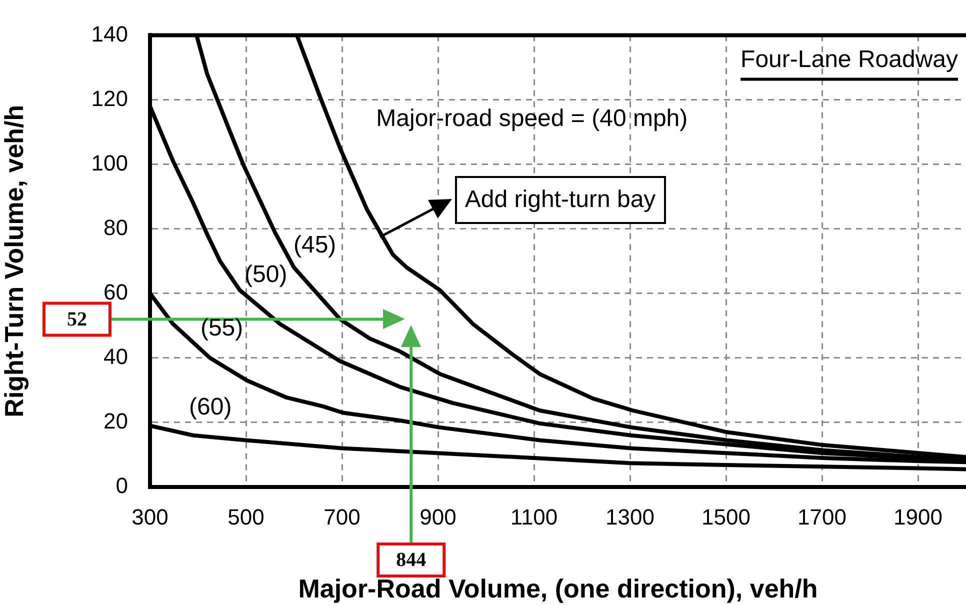 This screenshot has height=606, width=966. Describe the element at coordinates (266, 274) in the screenshot. I see `annotation: (50)` at that location.